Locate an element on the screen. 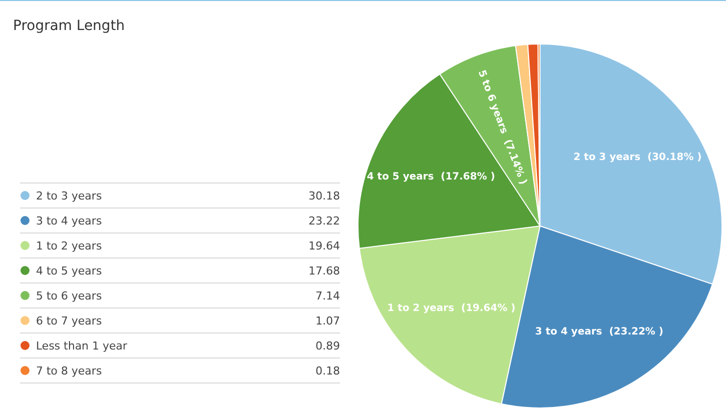  data-label: 30.18 is located at coordinates (324, 196).